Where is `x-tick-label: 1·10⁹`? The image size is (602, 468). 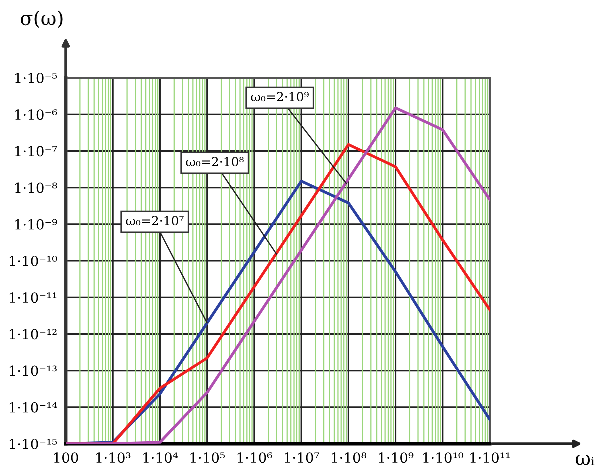
x-tick-label: 1·10⁹ is located at coordinates (396, 458).